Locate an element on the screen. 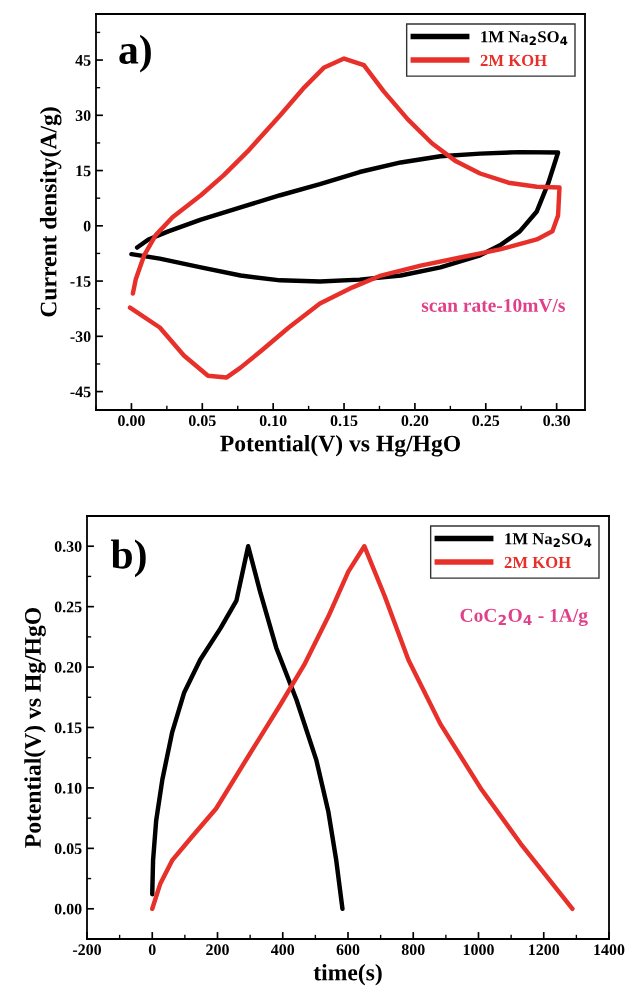 The image size is (636, 1004). x-tick-label: -200 is located at coordinates (87, 950).